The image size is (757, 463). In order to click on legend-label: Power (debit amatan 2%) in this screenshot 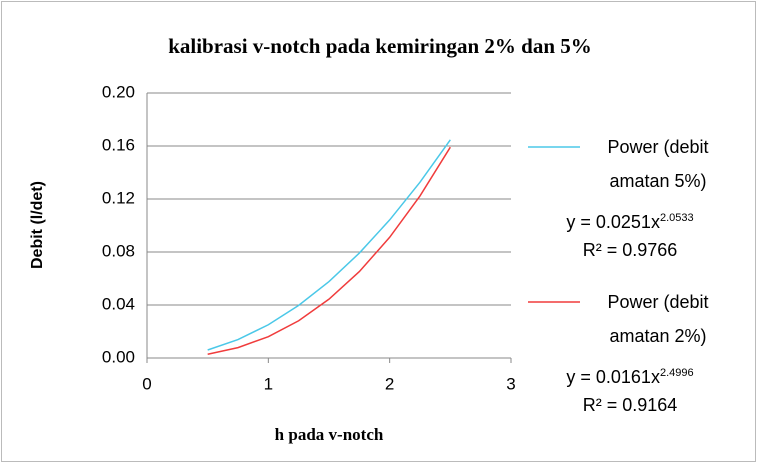, I will do `click(658, 319)`.